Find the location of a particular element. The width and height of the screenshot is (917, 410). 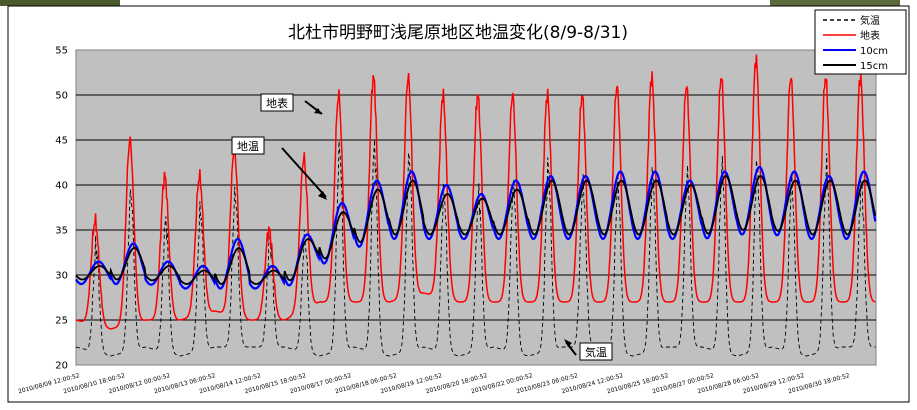

y-tick-label: 25 is located at coordinates (61, 321).